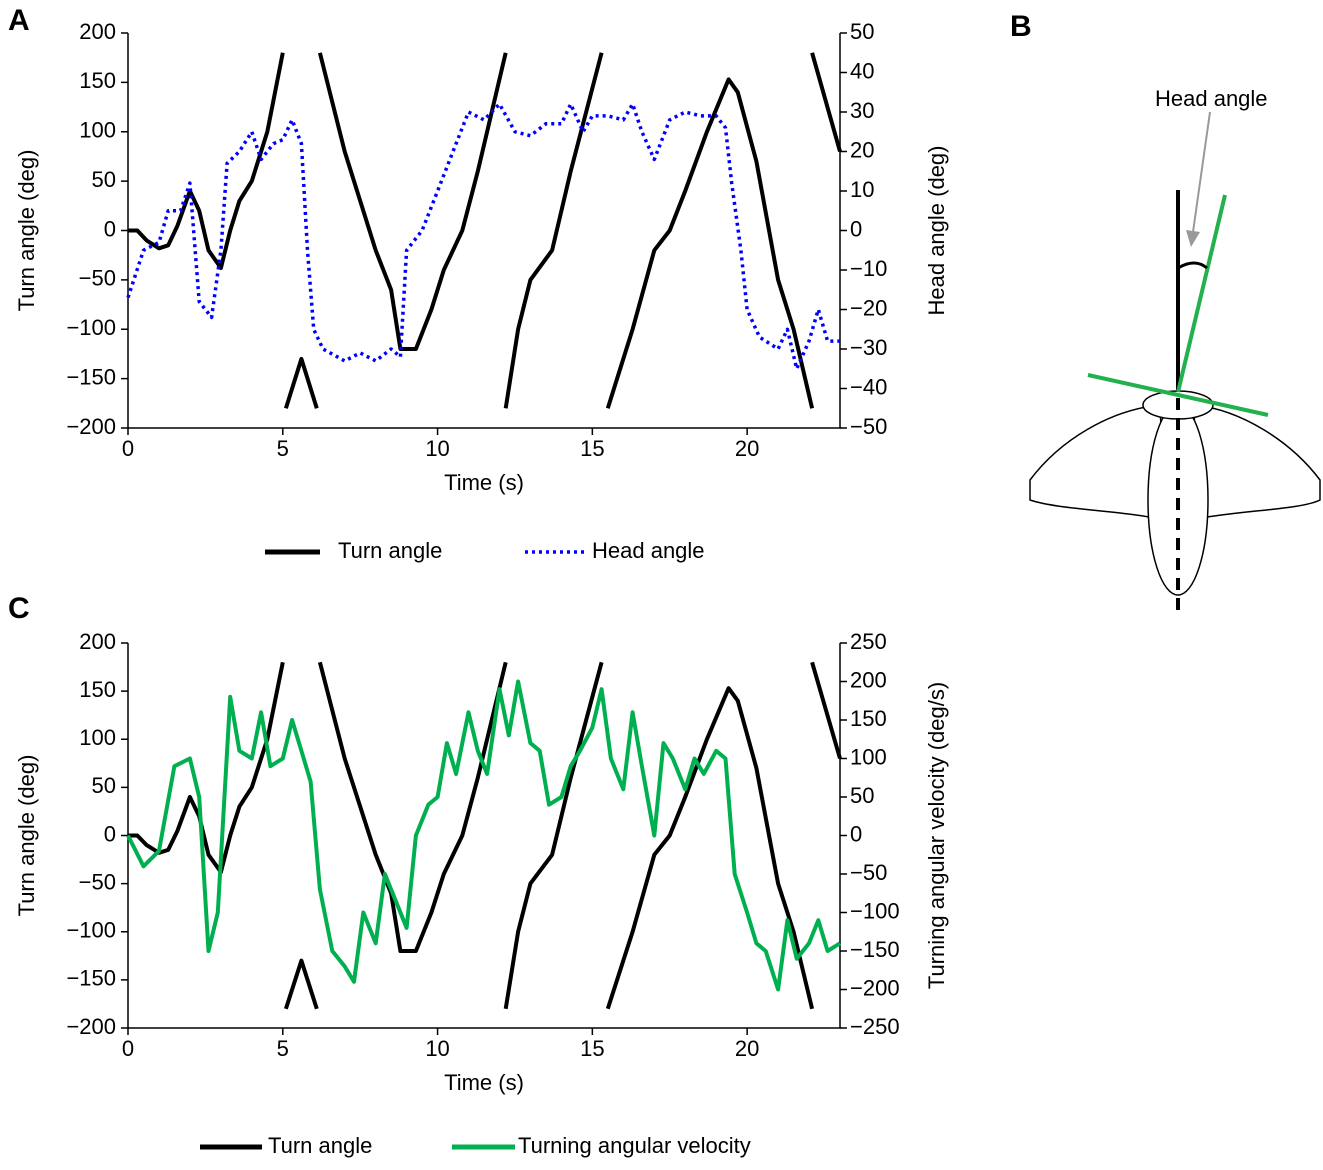 This screenshot has height=1170, width=1323. I want to click on arrow-head, so click(1193, 238).